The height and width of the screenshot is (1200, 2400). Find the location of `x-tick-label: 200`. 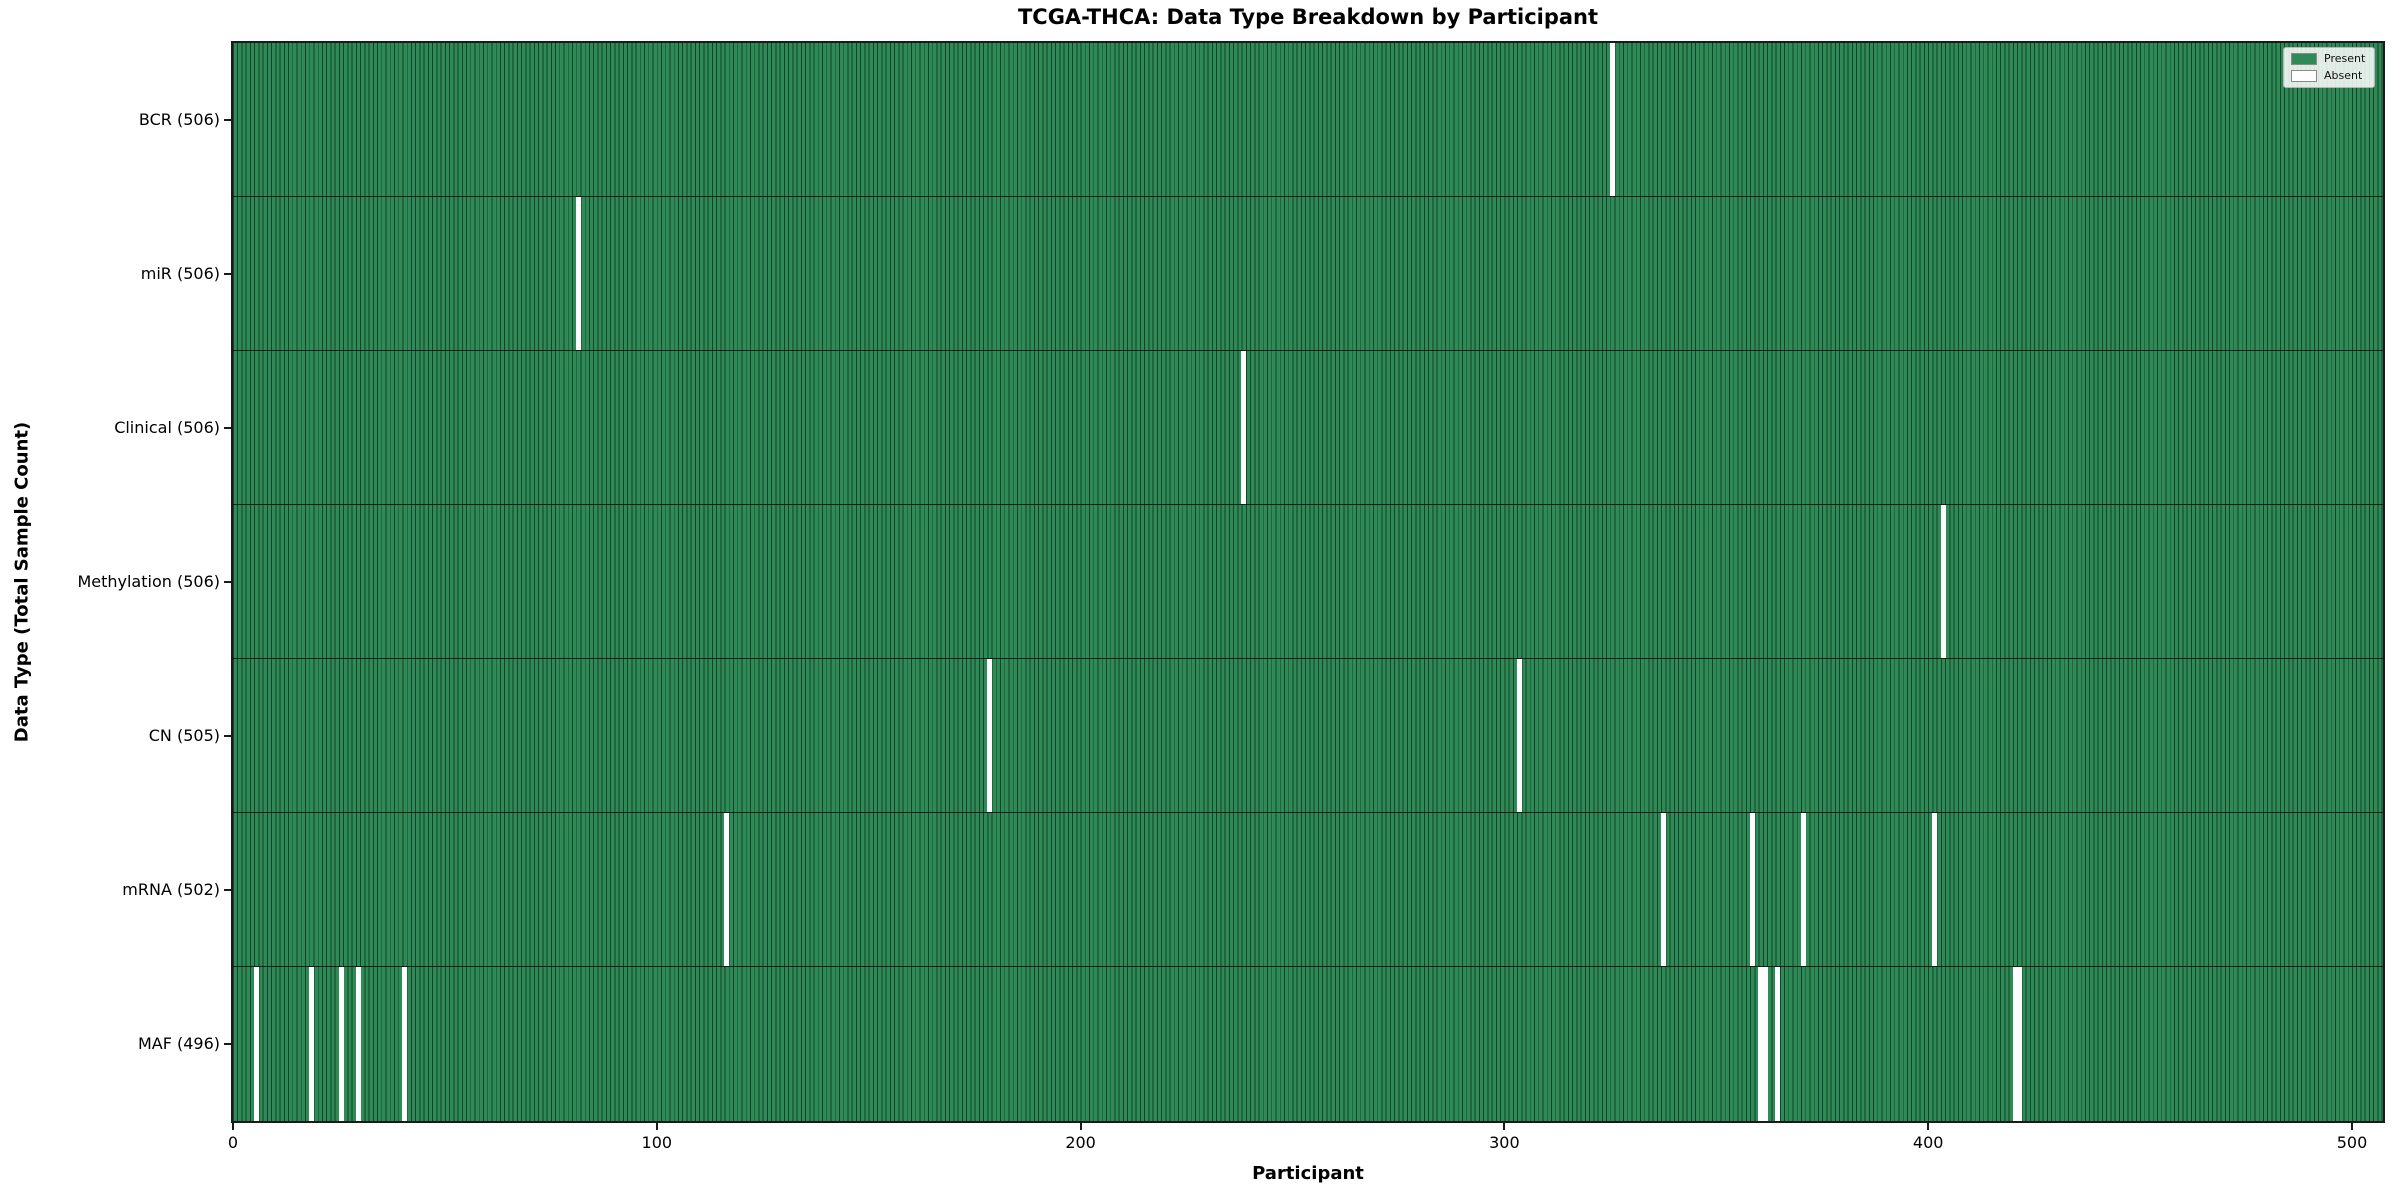

x-tick-label: 200 is located at coordinates (1080, 1142).